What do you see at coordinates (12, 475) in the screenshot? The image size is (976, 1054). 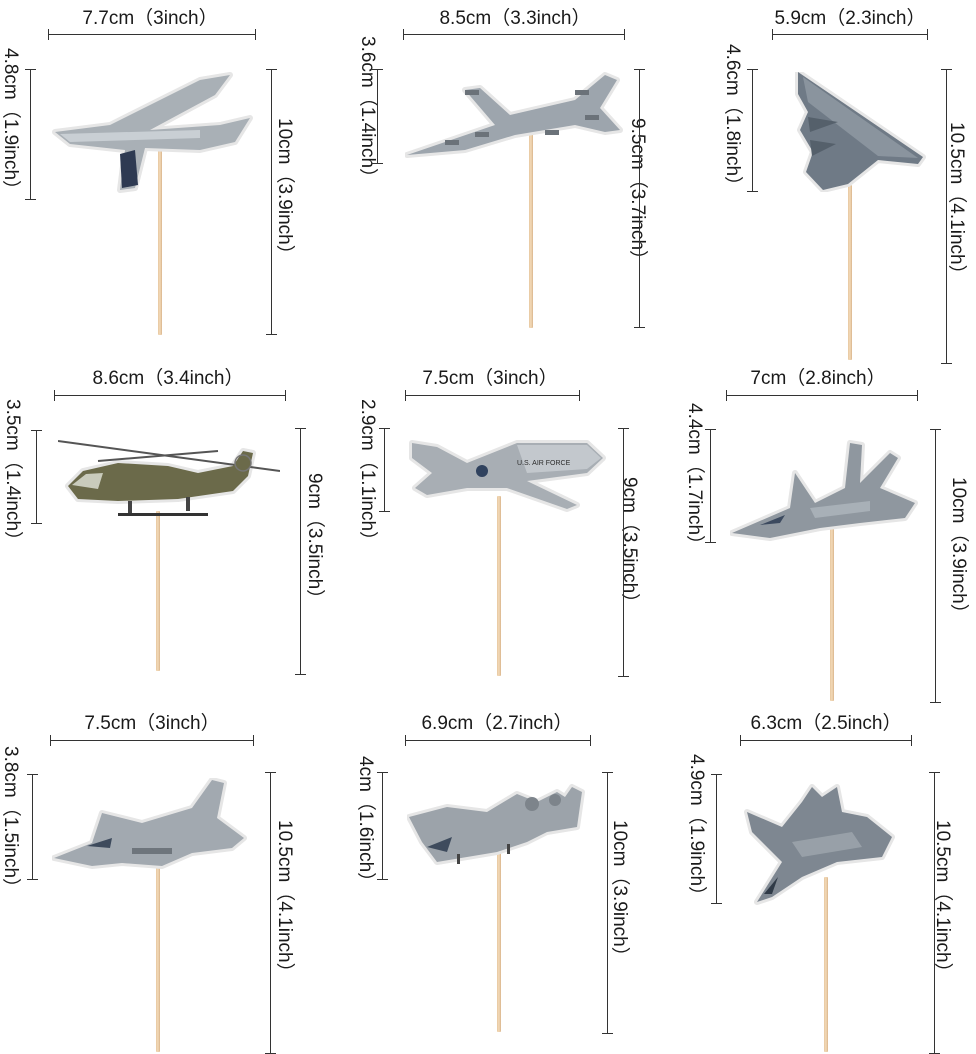 I see `height-label: 3.5cm（1.4inch）` at bounding box center [12, 475].